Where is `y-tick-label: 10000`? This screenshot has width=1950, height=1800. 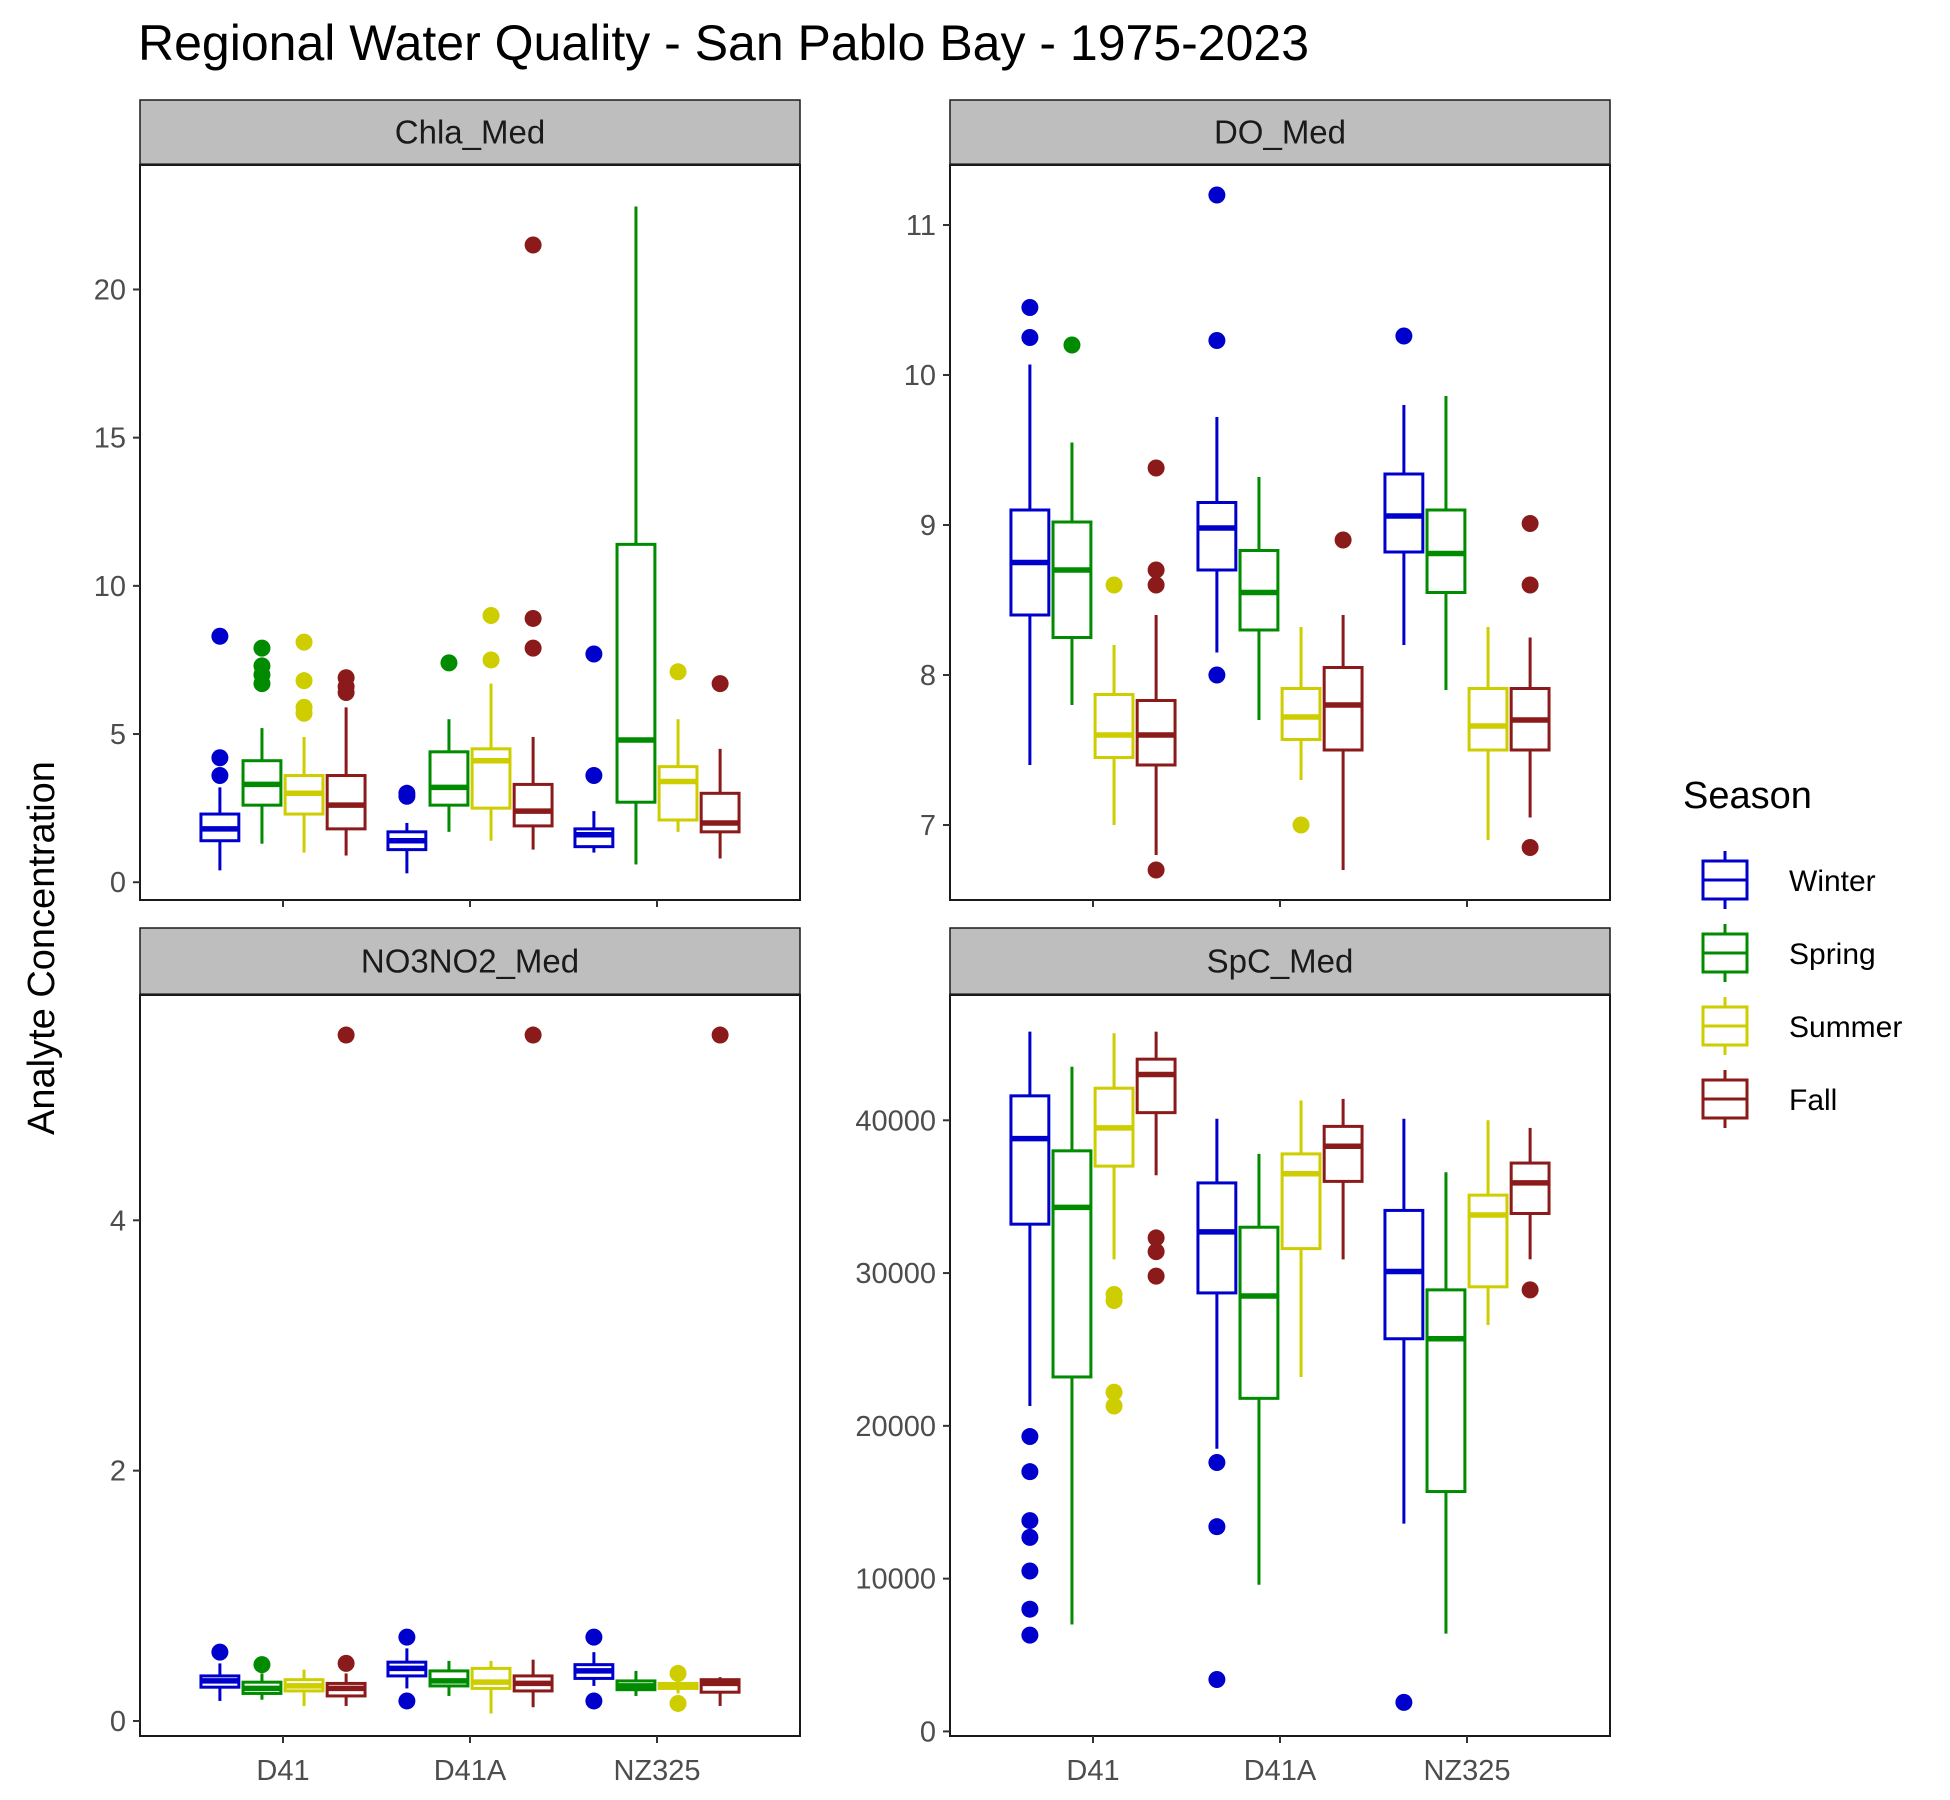
y-tick-label: 10000 is located at coordinates (895, 1580).